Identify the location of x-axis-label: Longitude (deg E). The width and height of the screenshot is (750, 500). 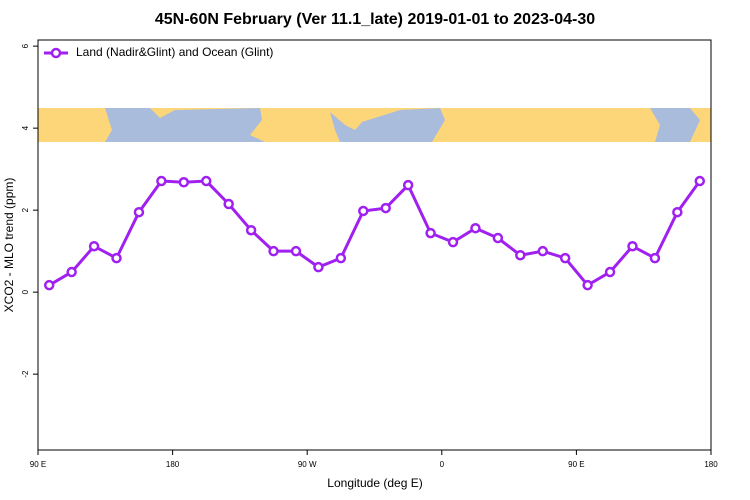
(374, 483).